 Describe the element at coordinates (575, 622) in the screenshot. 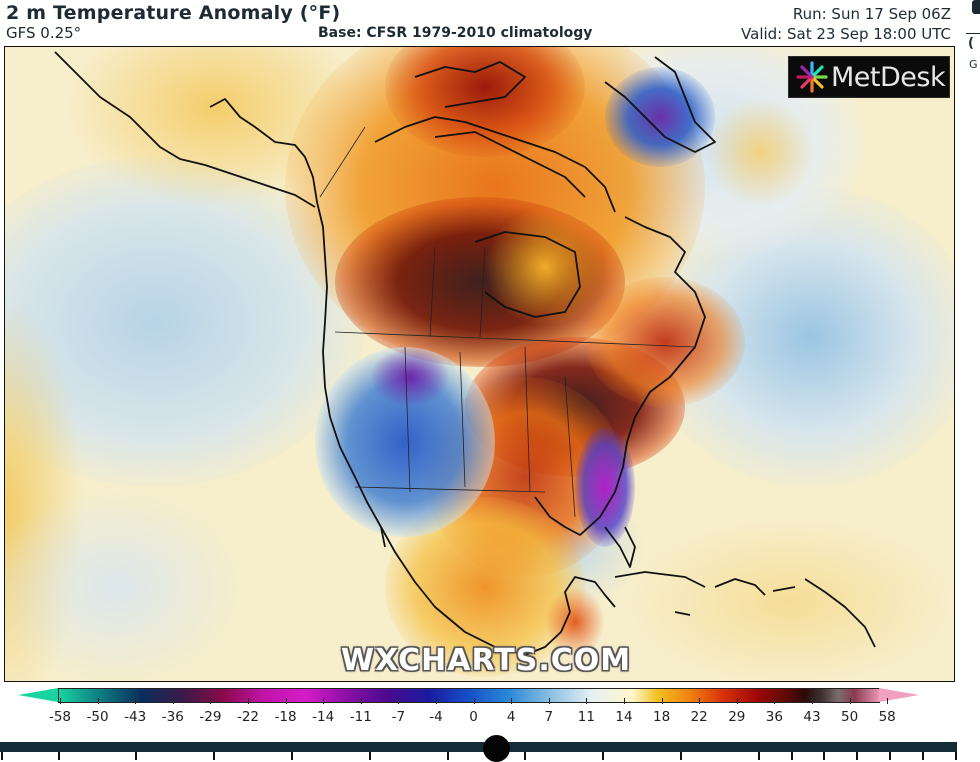

I see `yucatan-warm` at that location.